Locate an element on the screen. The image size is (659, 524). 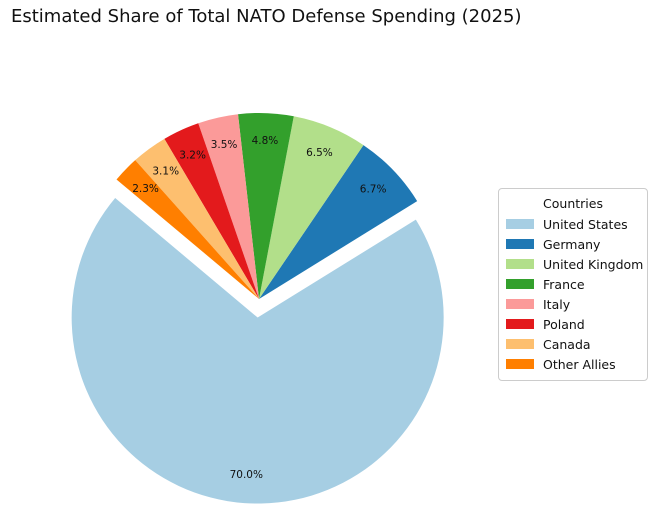
legend-label: Italy is located at coordinates (557, 304).